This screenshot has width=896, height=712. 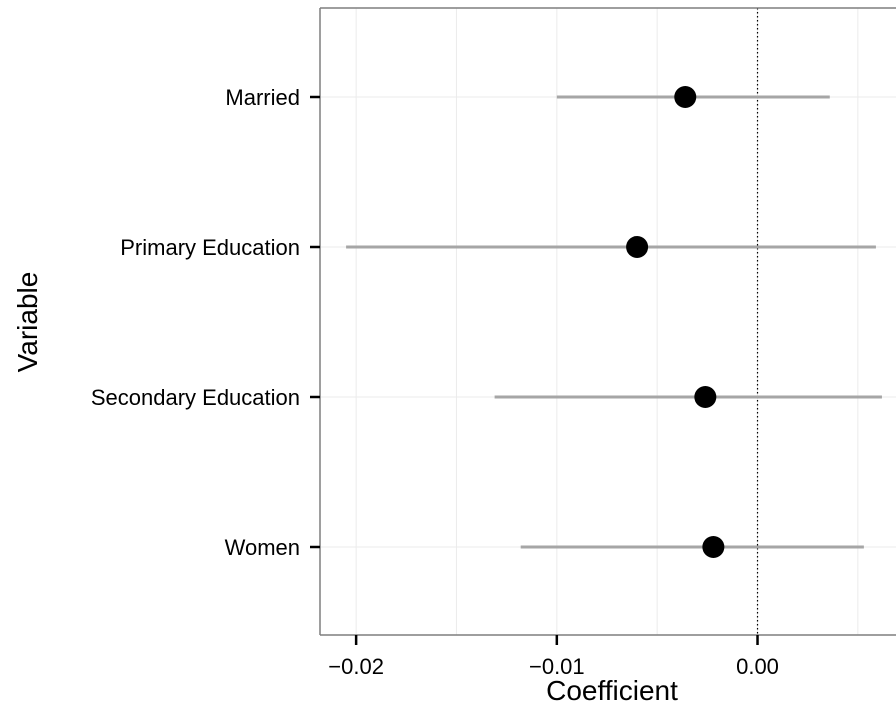 I want to click on estimate-points, so click(x=675, y=322).